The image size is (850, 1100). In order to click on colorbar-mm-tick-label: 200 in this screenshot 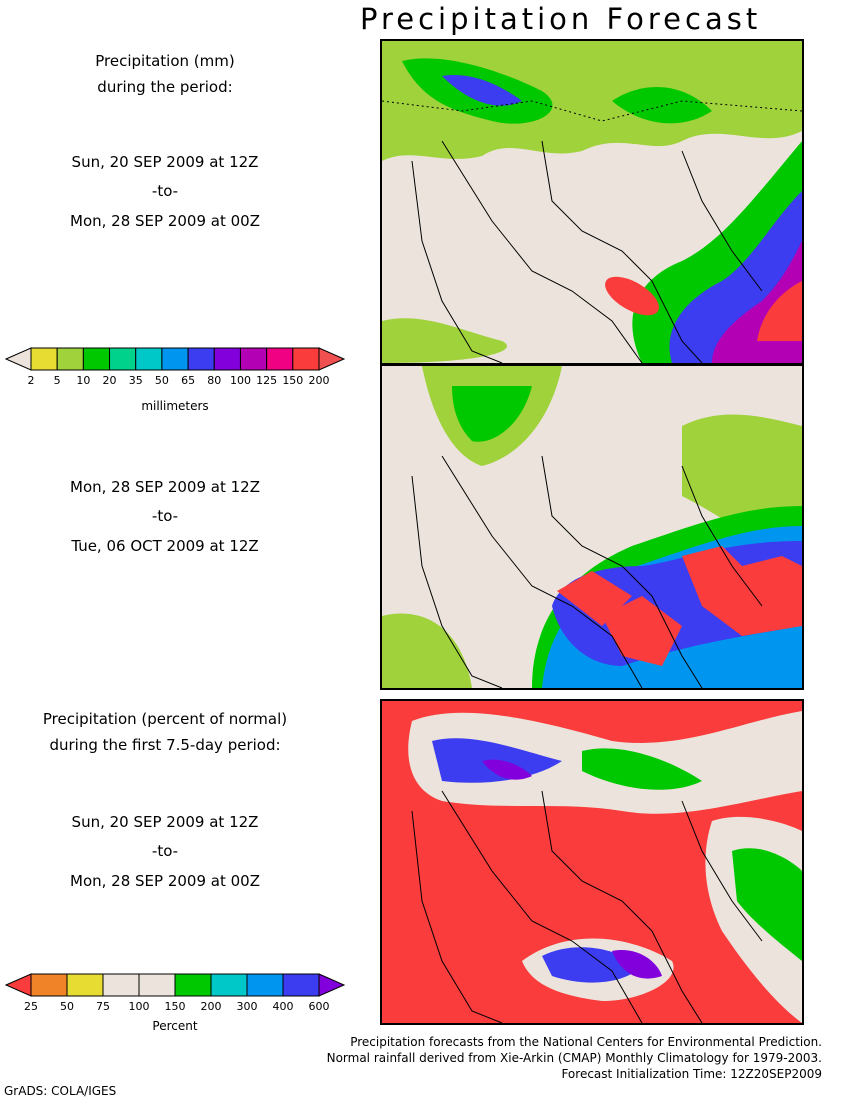, I will do `click(319, 380)`.